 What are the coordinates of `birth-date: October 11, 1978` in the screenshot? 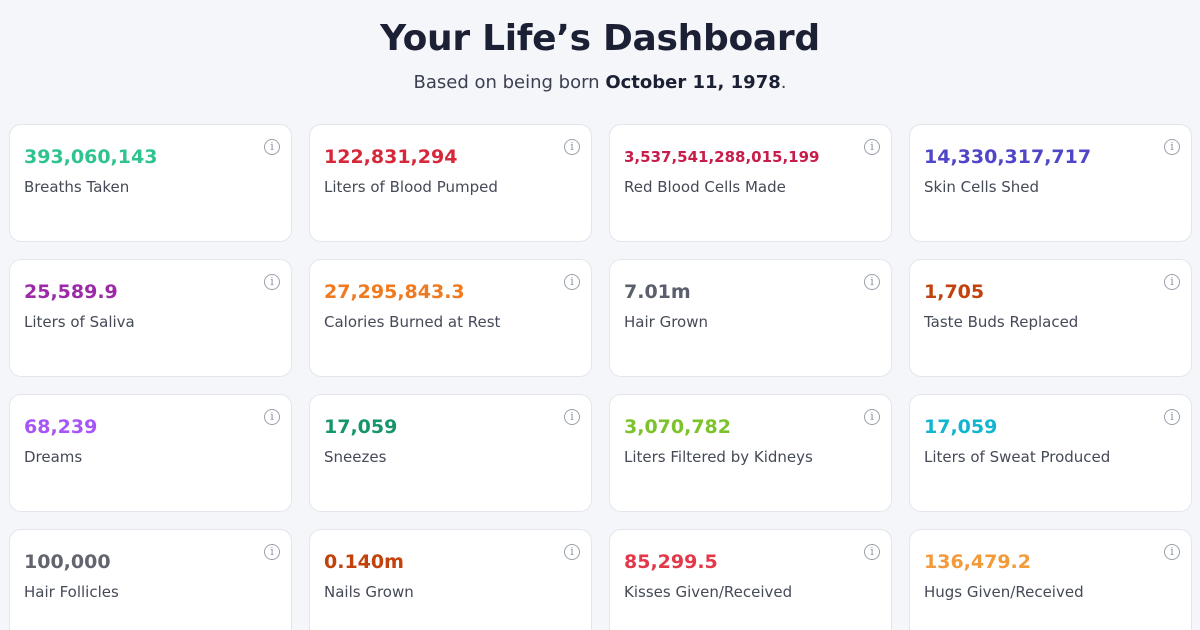 It's located at (693, 82).